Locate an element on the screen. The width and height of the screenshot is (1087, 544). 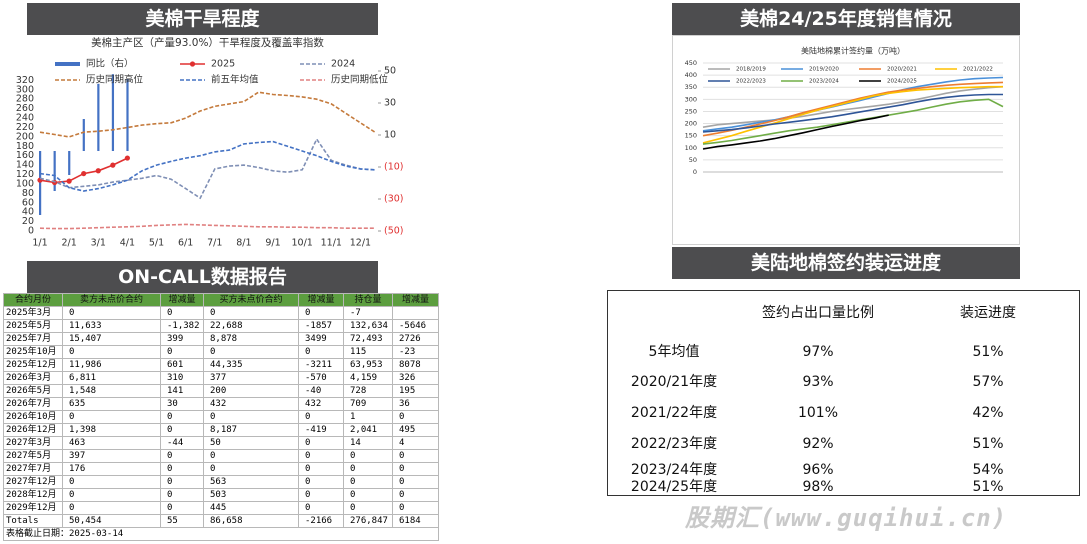
table-cell: -40 is located at coordinates (321, 391).